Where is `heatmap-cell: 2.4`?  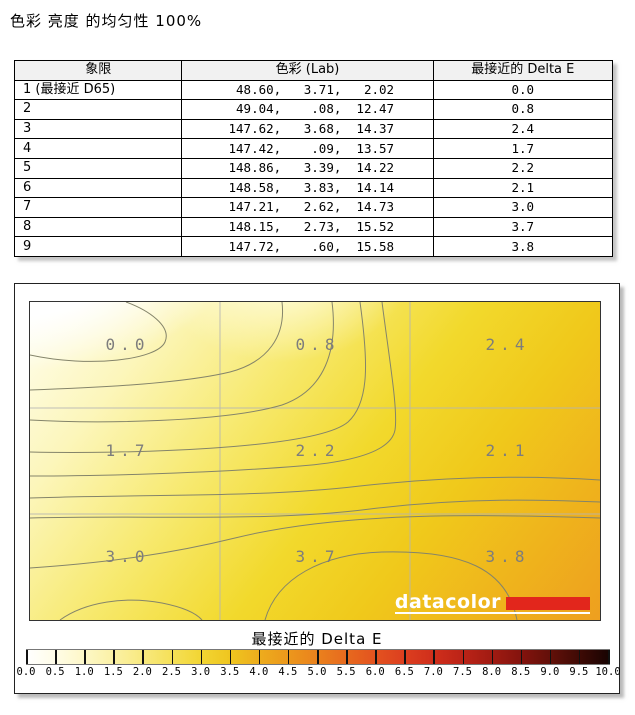
heatmap-cell: 2.4 is located at coordinates (505, 355).